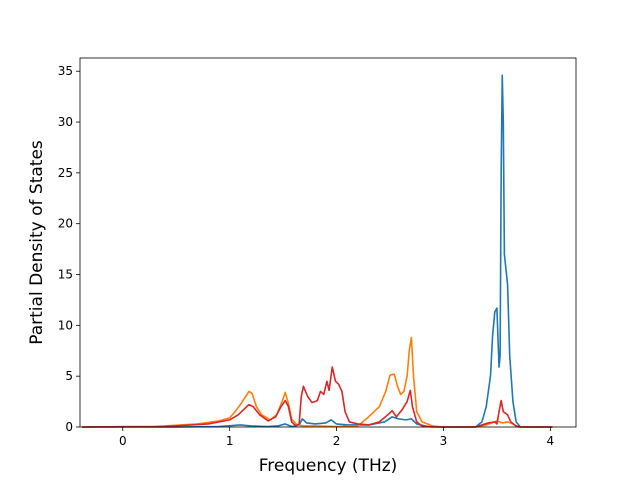 Image resolution: width=640 pixels, height=480 pixels. What do you see at coordinates (337, 441) in the screenshot?
I see `x-tick-label: 2` at bounding box center [337, 441].